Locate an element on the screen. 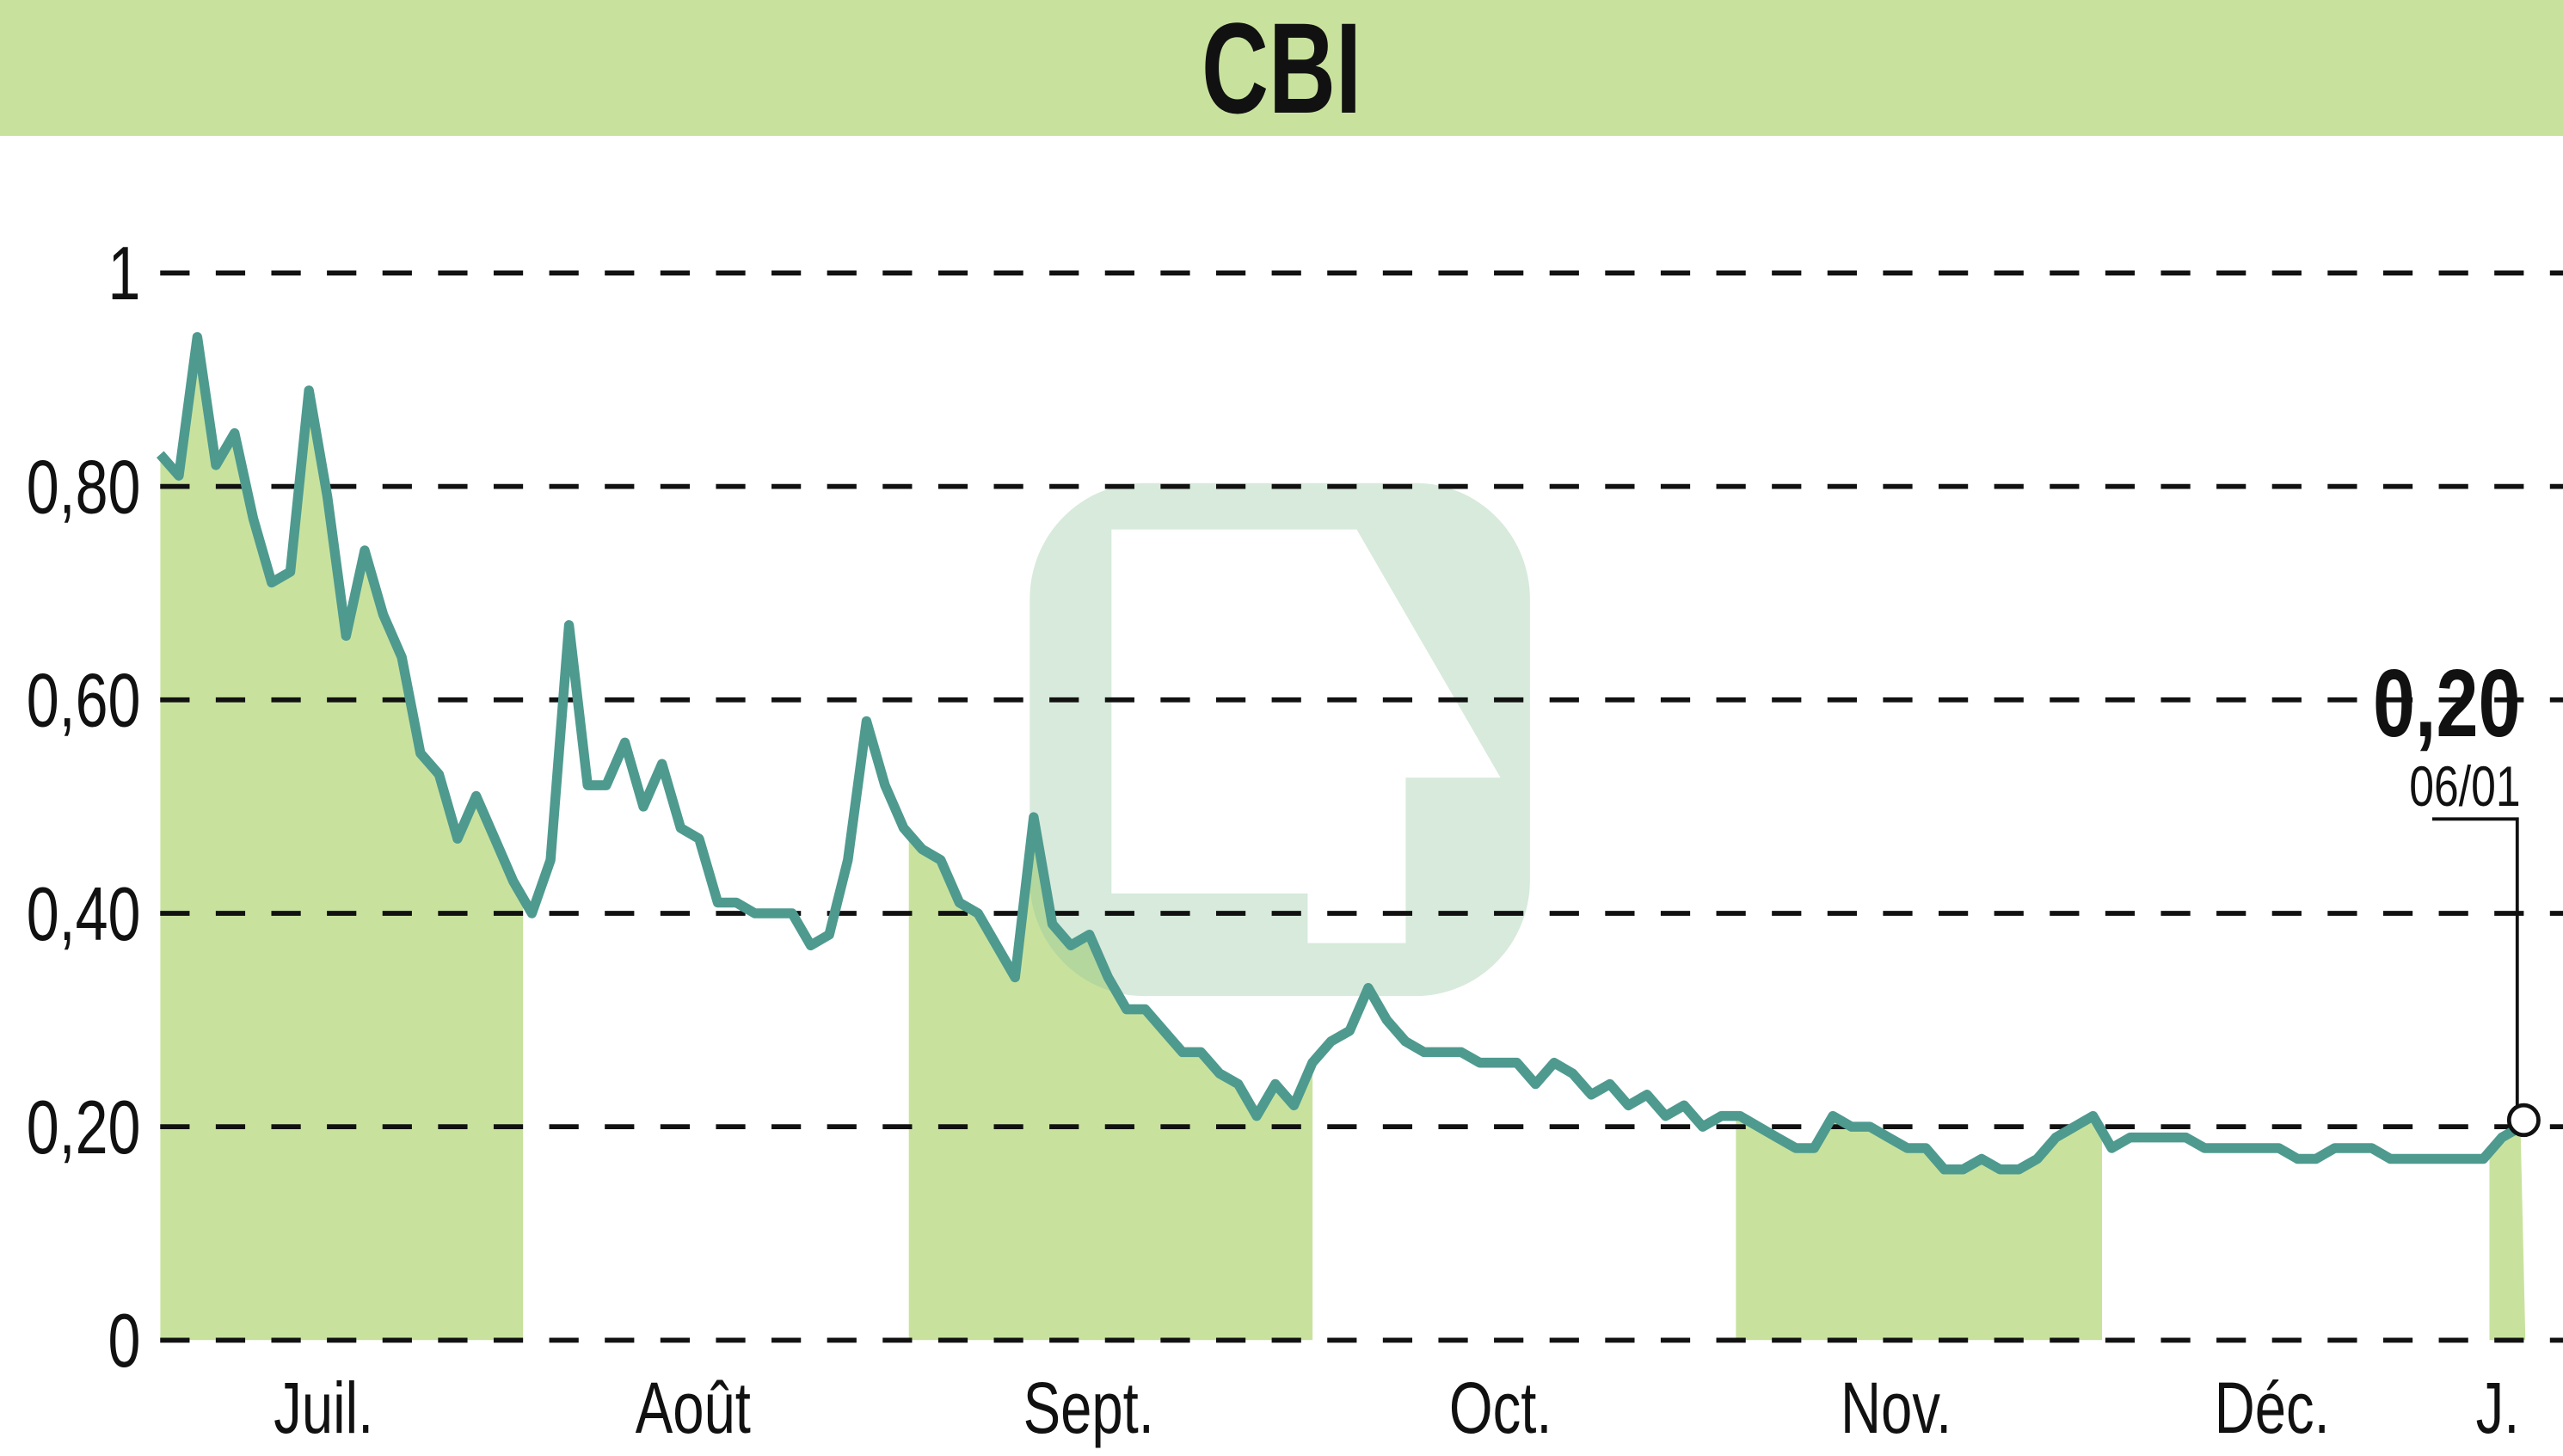  y-axis-labels: 0 0,20 0,40 0,60 0,80 1 is located at coordinates (84, 807).